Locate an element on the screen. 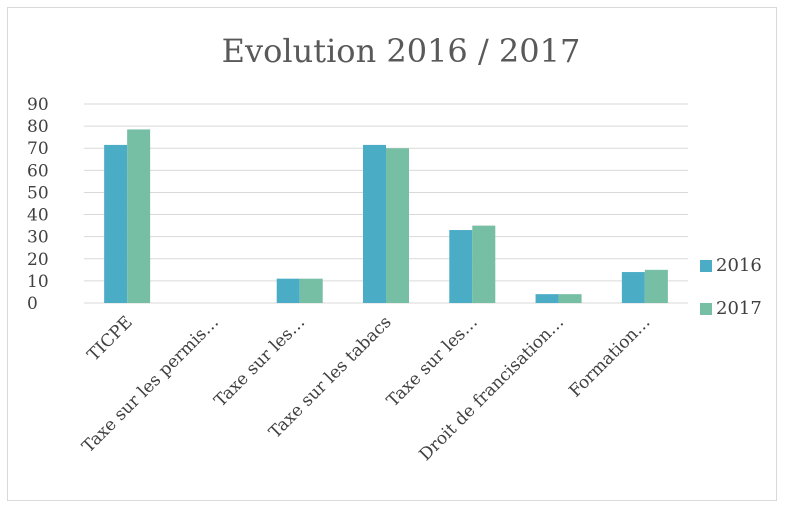 Image resolution: width=786 pixels, height=508 pixels. y-tick-label: 90 is located at coordinates (38, 105).